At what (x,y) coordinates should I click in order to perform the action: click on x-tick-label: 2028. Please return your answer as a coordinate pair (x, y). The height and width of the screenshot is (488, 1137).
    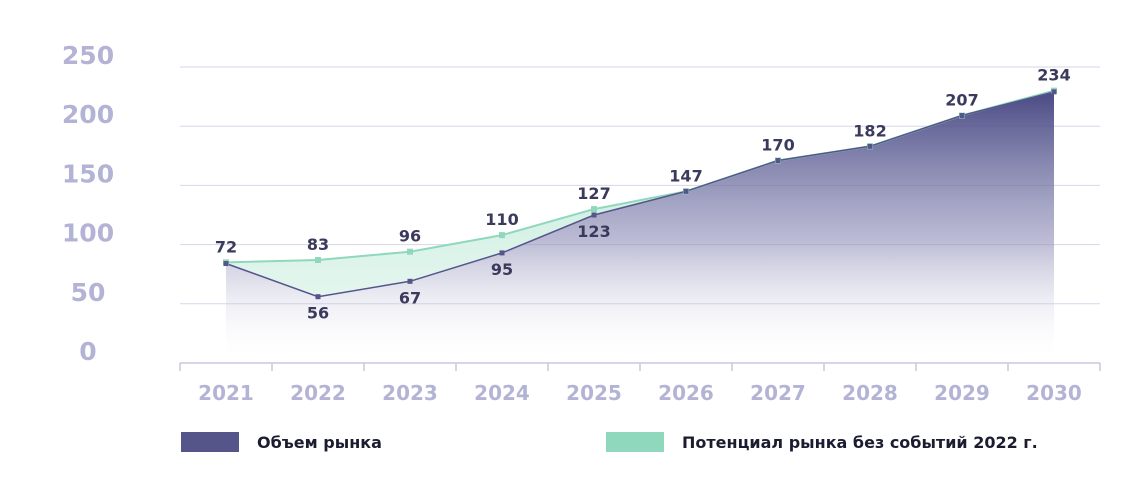
    Looking at the image, I should click on (870, 393).